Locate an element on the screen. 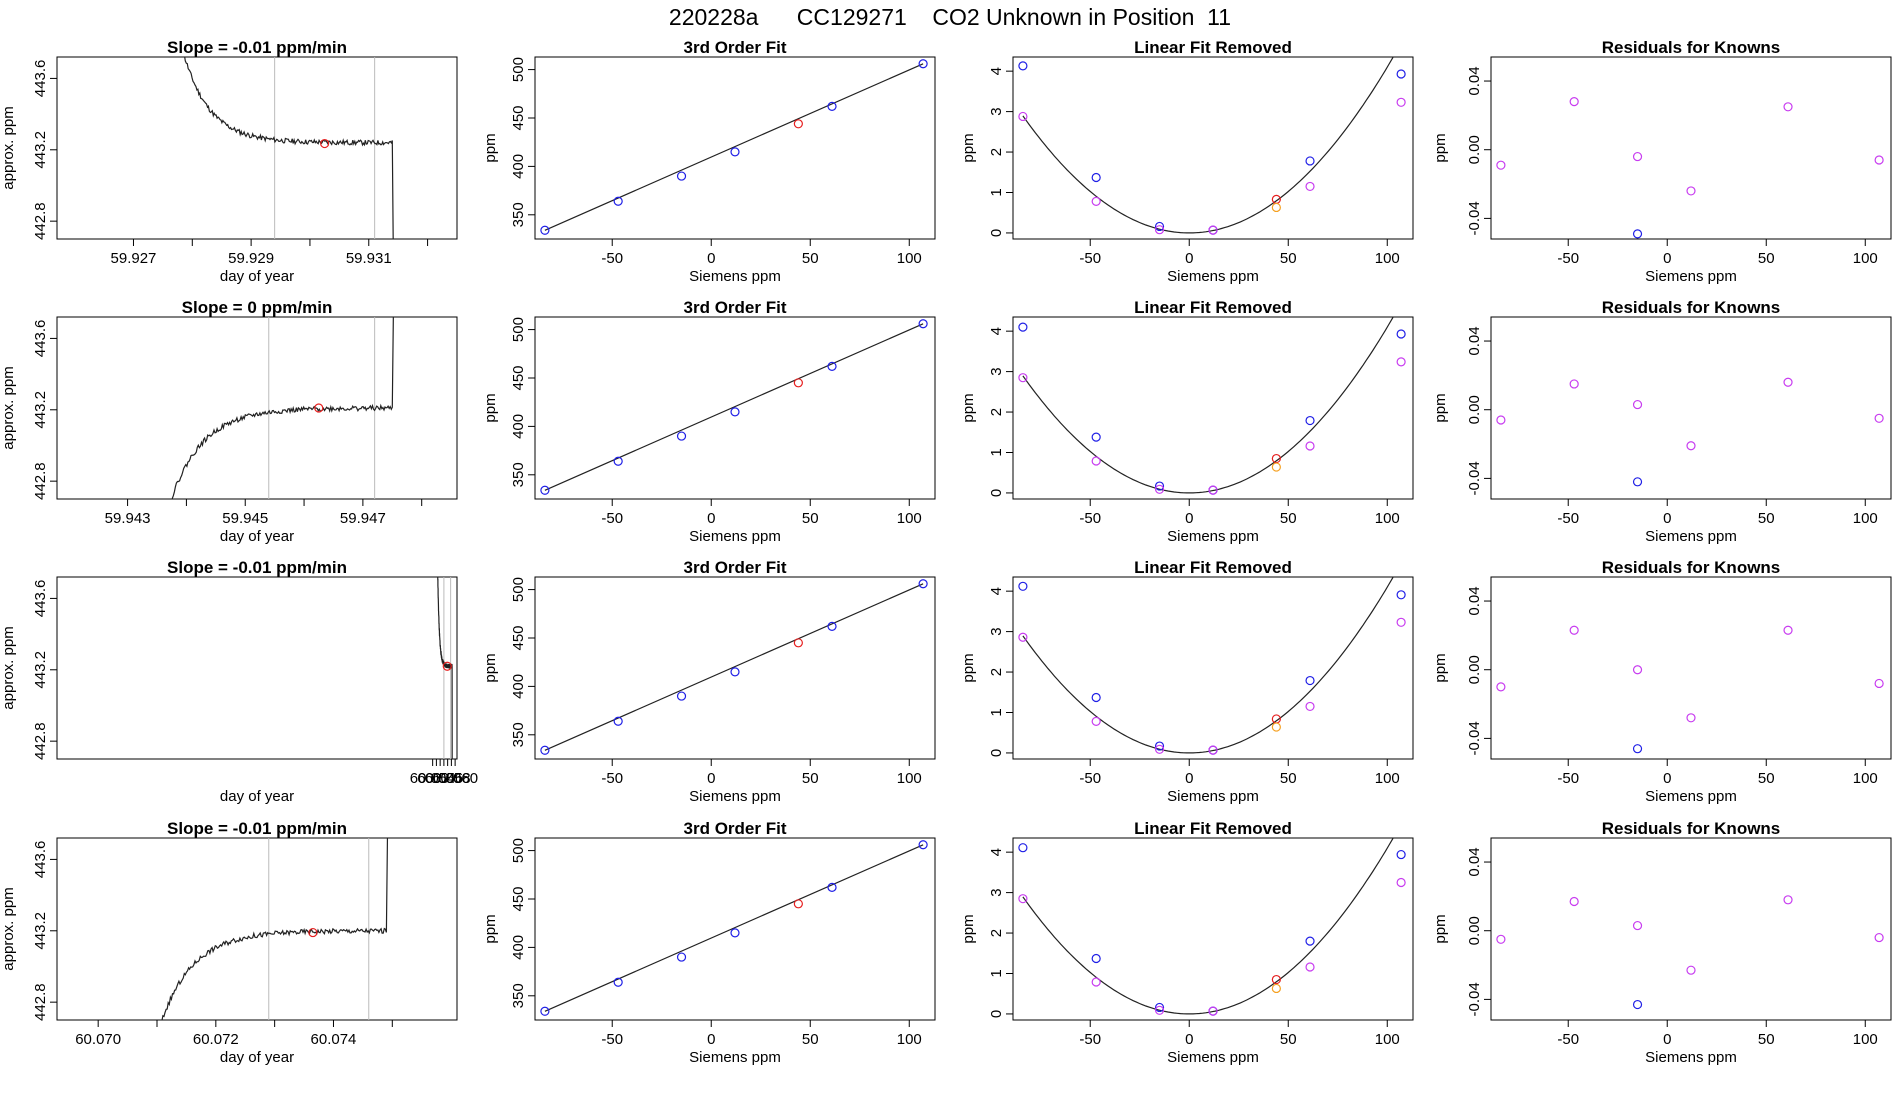 The height and width of the screenshot is (1100, 1900). panel-title: Residuals for Knowns is located at coordinates (1691, 828).